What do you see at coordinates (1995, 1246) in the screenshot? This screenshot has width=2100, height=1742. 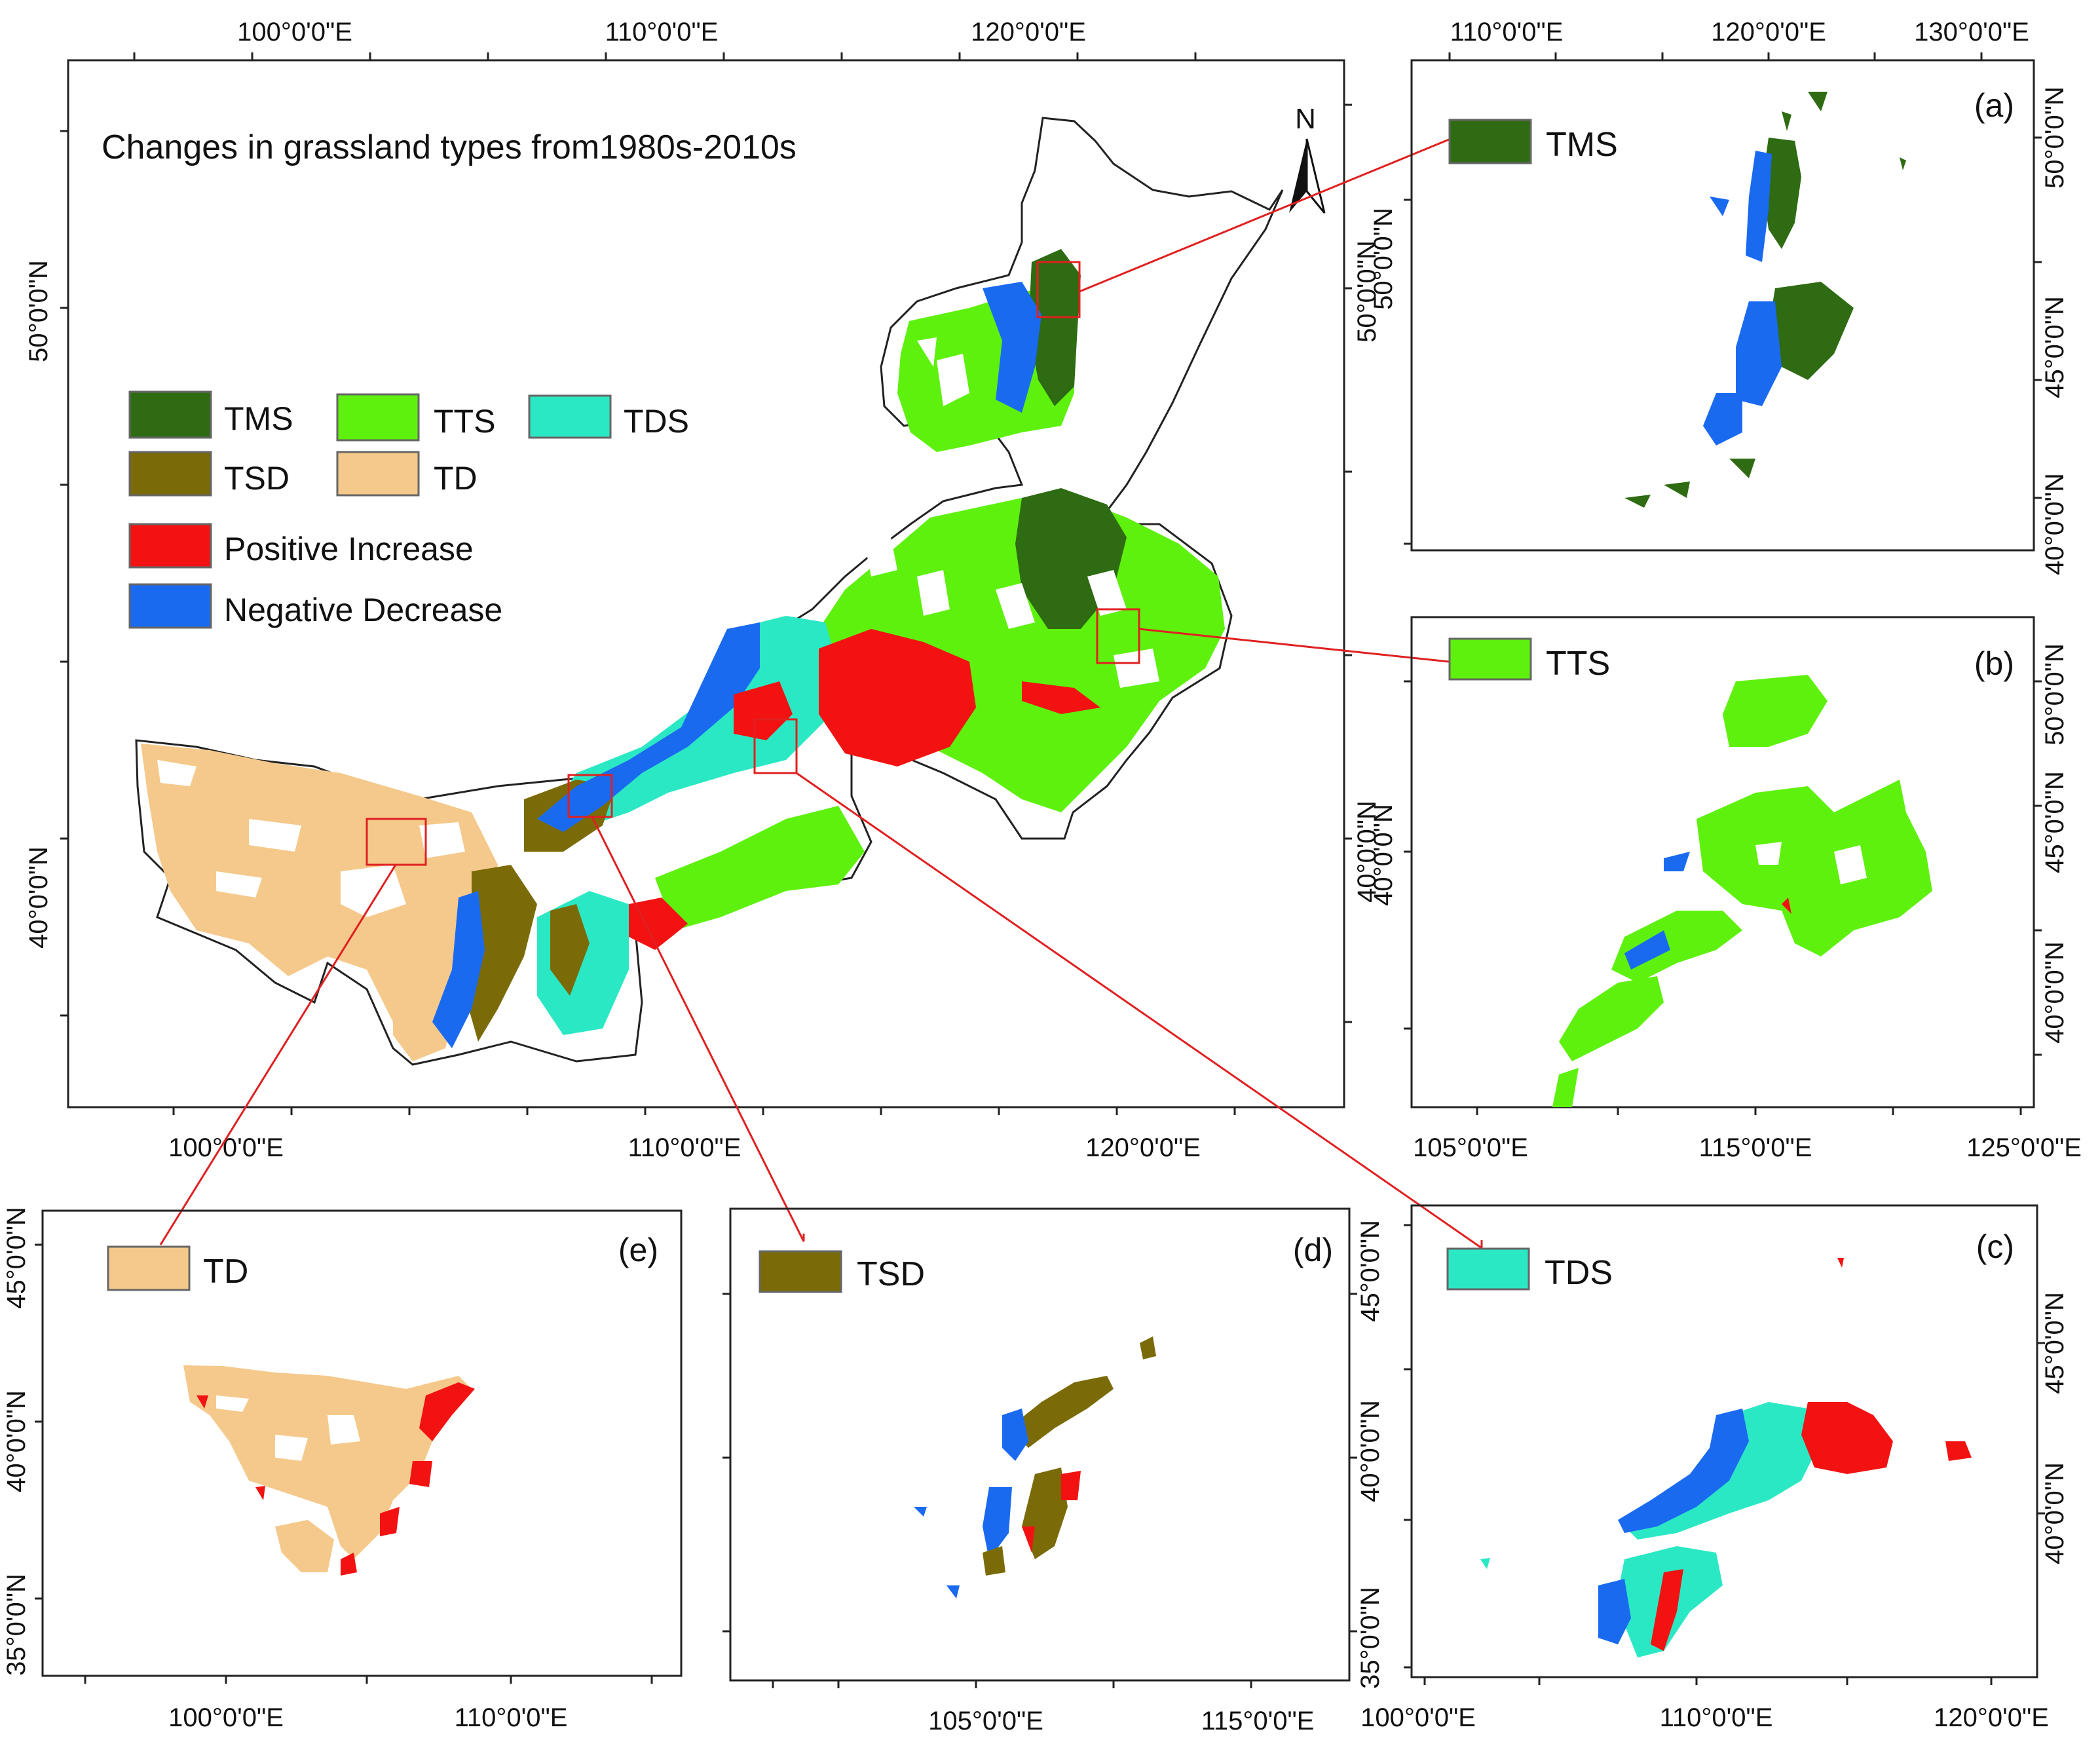 I see `panel-c-letter: (c)` at bounding box center [1995, 1246].